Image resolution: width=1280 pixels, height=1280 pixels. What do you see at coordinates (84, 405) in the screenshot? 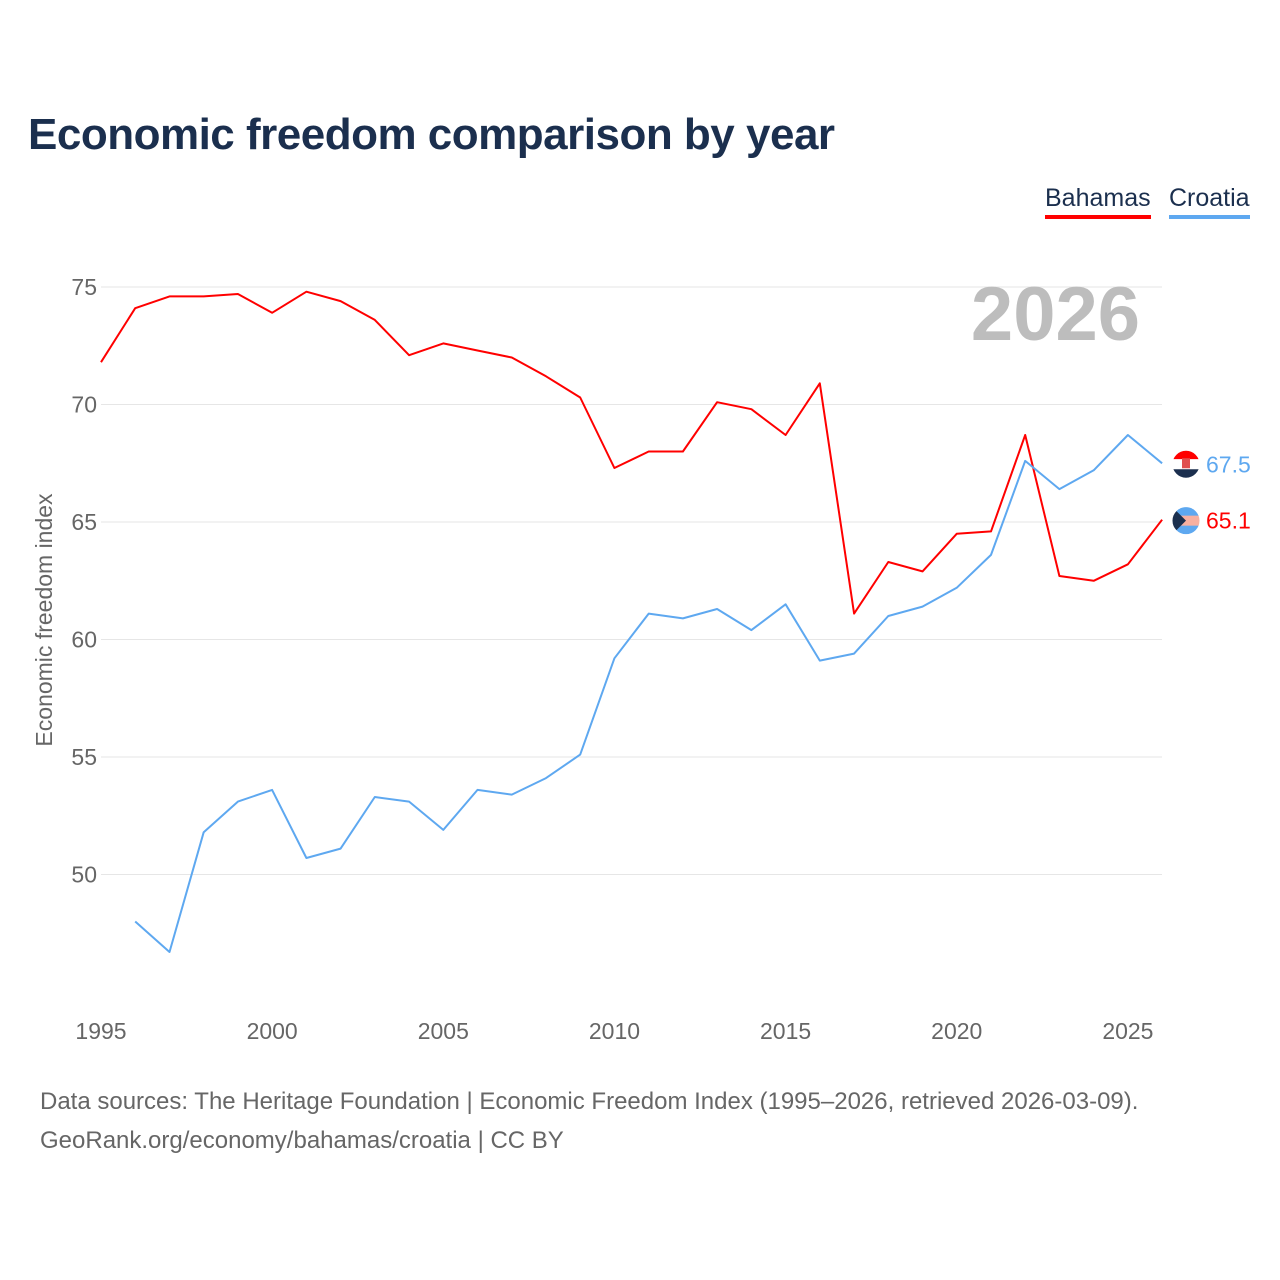
I see `y-tick-label: 70` at bounding box center [84, 405].